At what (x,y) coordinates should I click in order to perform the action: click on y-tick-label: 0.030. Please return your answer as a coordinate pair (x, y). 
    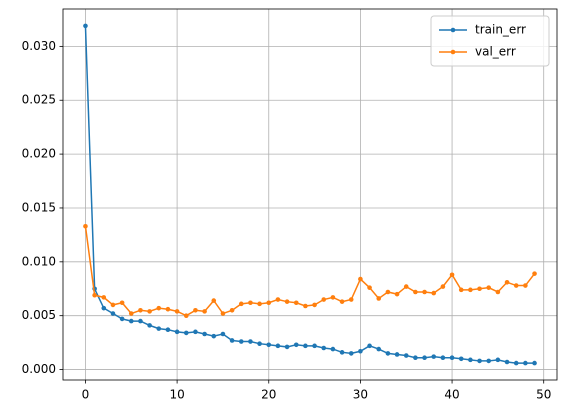
    Looking at the image, I should click on (39, 46).